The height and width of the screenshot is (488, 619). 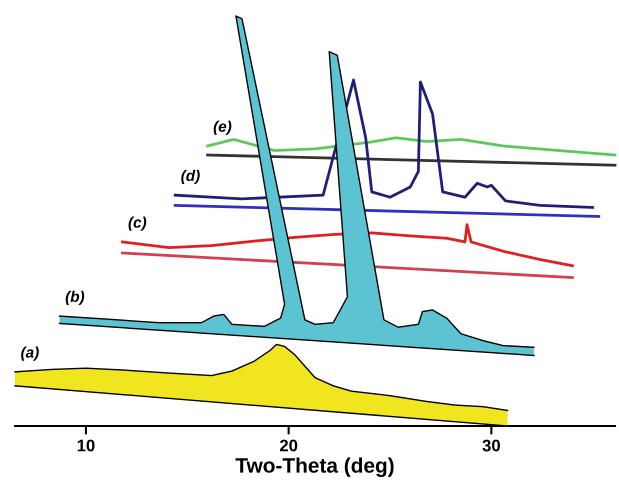 I want to click on series-label: (e), so click(x=223, y=127).